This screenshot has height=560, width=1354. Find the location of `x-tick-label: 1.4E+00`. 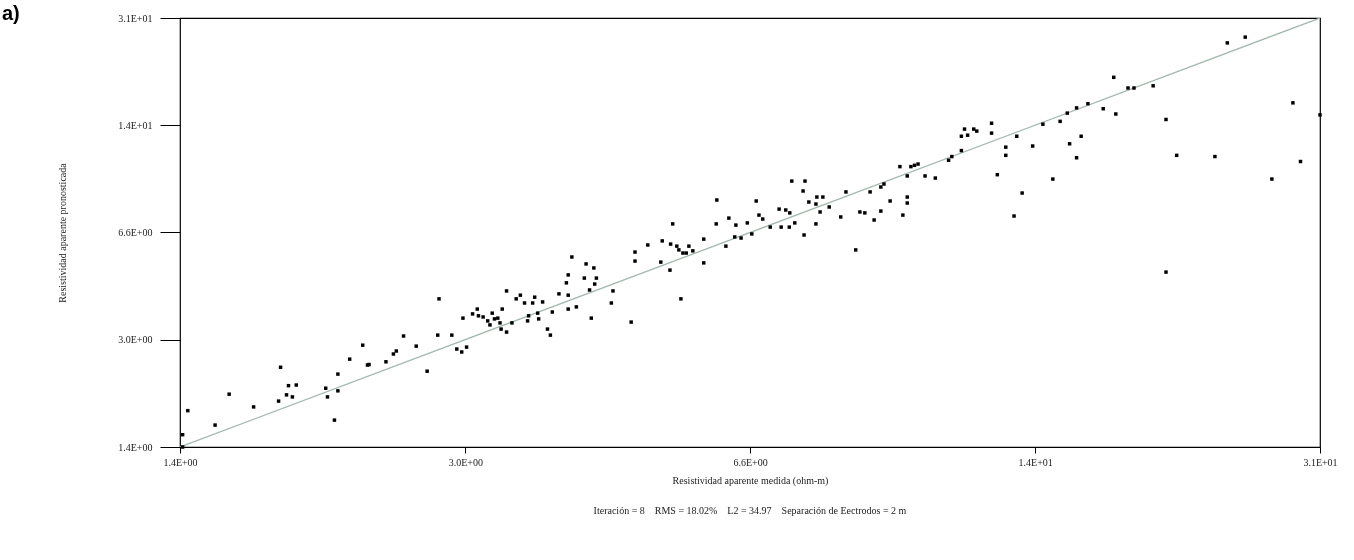

x-tick-label: 1.4E+00 is located at coordinates (180, 462).